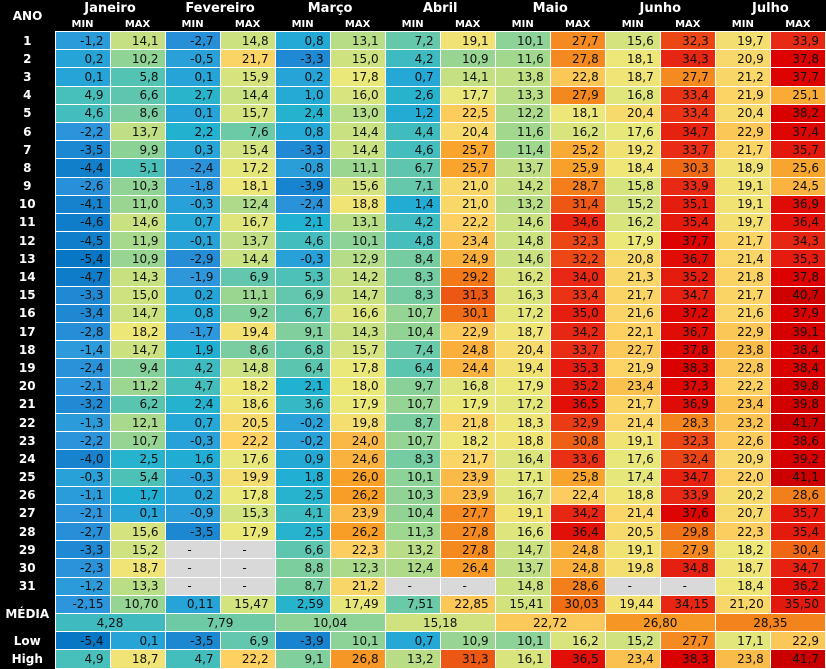  Describe the element at coordinates (192, 204) in the screenshot. I see `min-cell: -0,3` at that location.